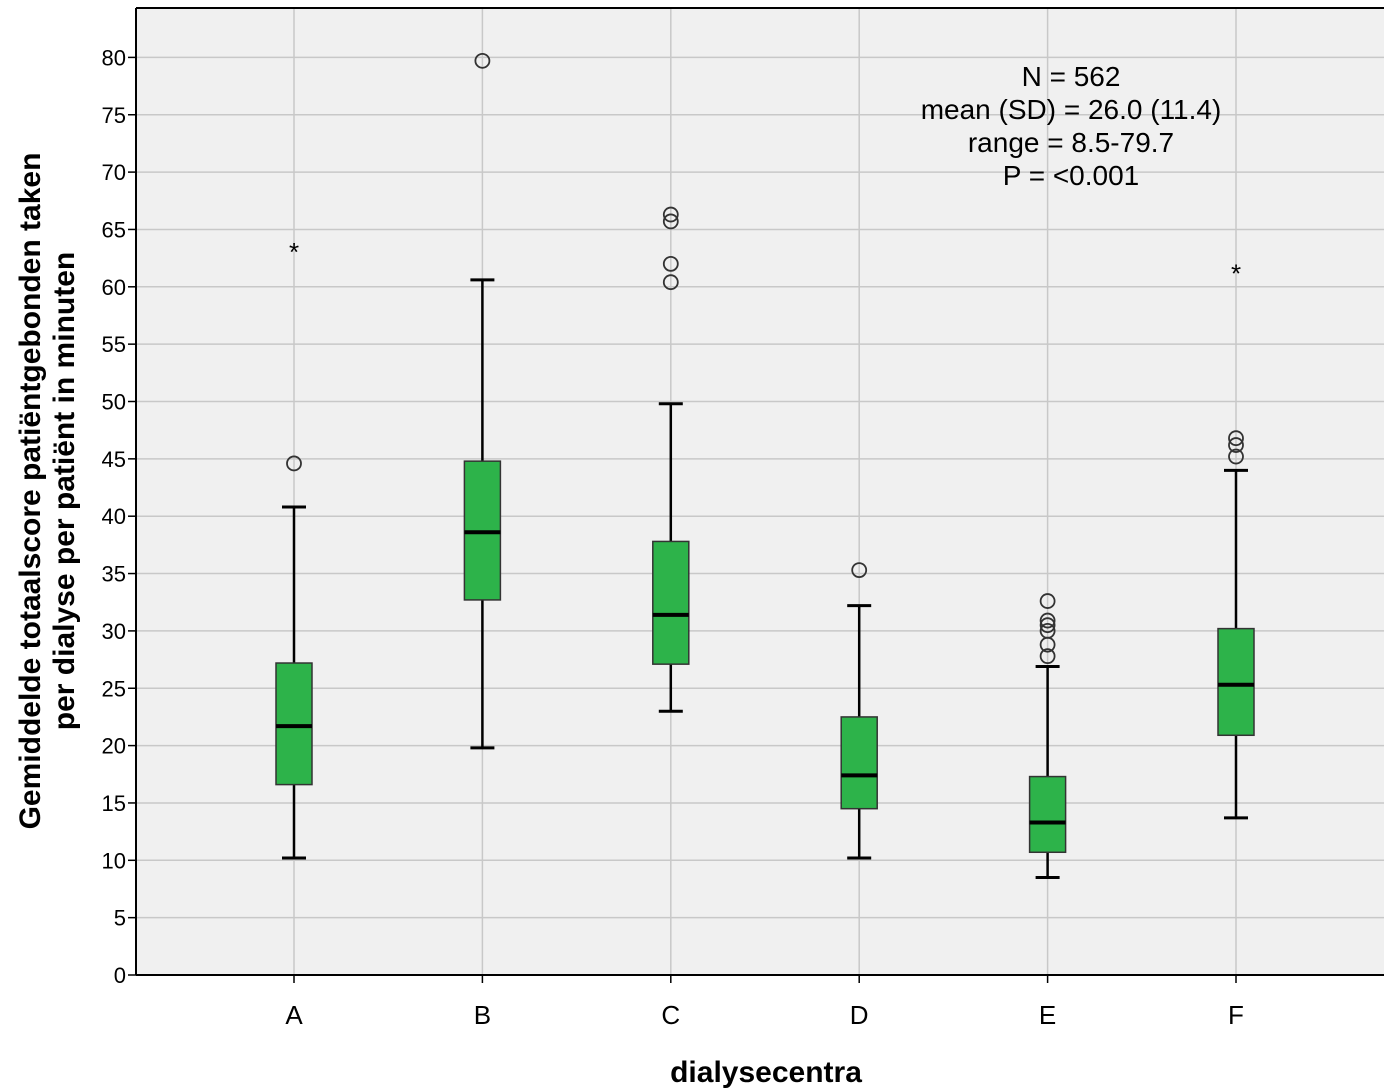  Describe the element at coordinates (114, 115) in the screenshot. I see `y-tick-label: 75` at that location.